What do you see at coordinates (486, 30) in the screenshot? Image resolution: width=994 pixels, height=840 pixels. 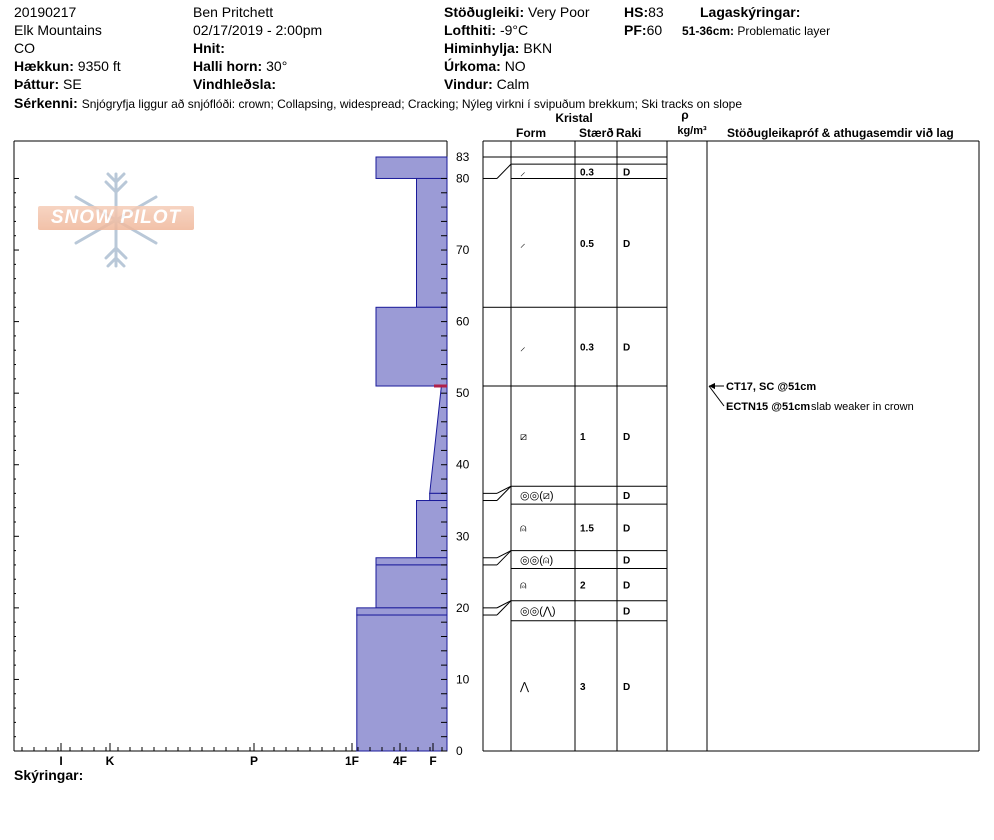 I see `air-temp: Lofthiti: -9°C` at bounding box center [486, 30].